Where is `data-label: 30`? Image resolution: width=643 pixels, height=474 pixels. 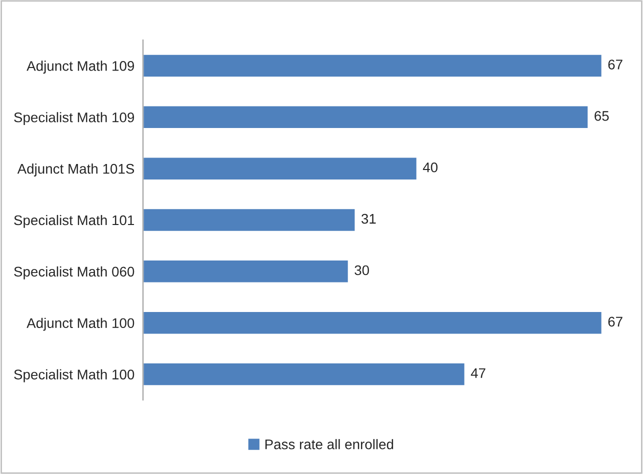 data-label: 30 is located at coordinates (362, 270).